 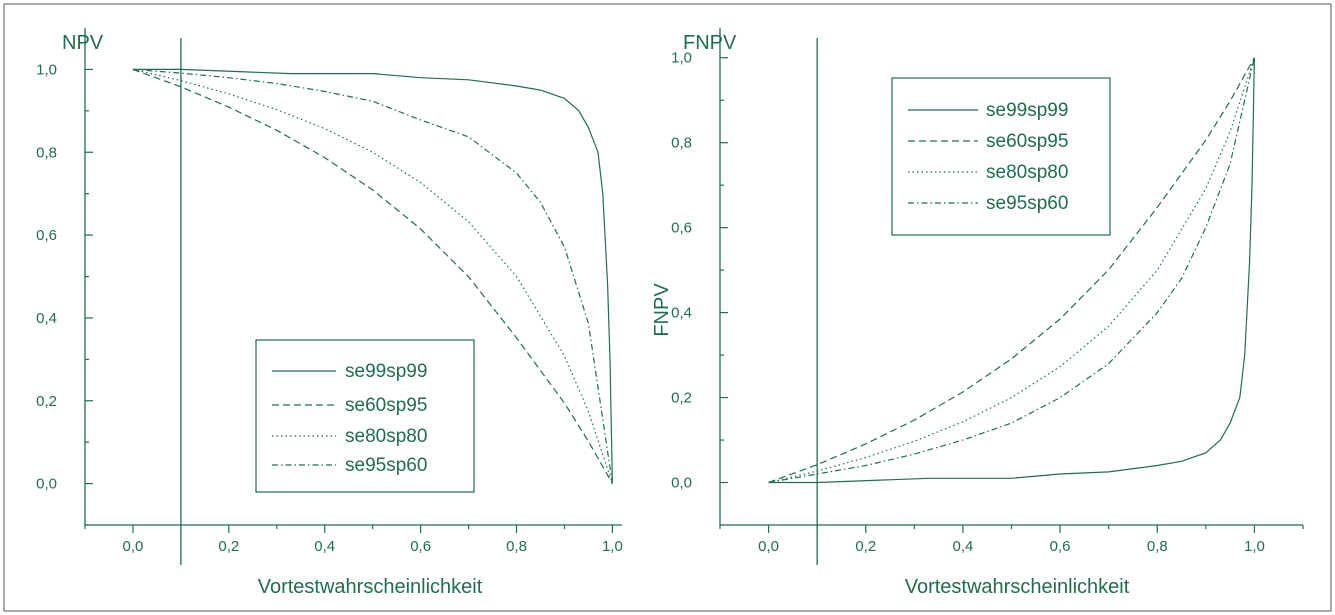 I want to click on npv-x-tick-label: 1,0, so click(x=612, y=546).